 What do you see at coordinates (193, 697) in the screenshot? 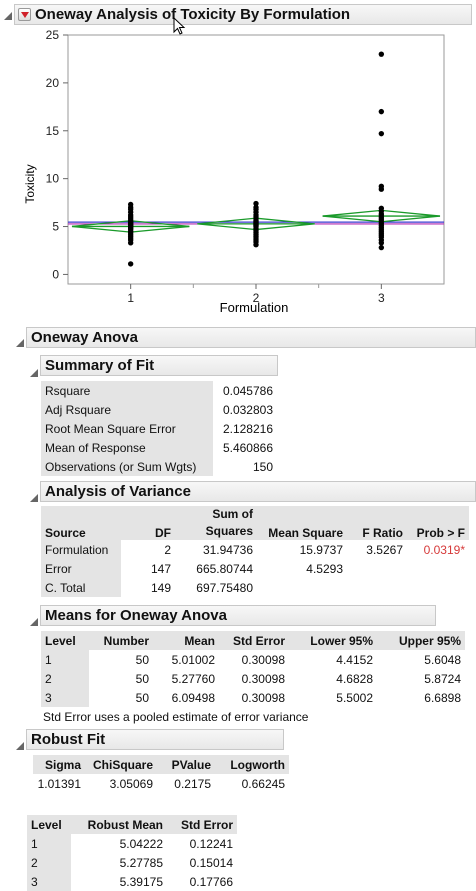
I see `means-cell: 6.09498` at bounding box center [193, 697].